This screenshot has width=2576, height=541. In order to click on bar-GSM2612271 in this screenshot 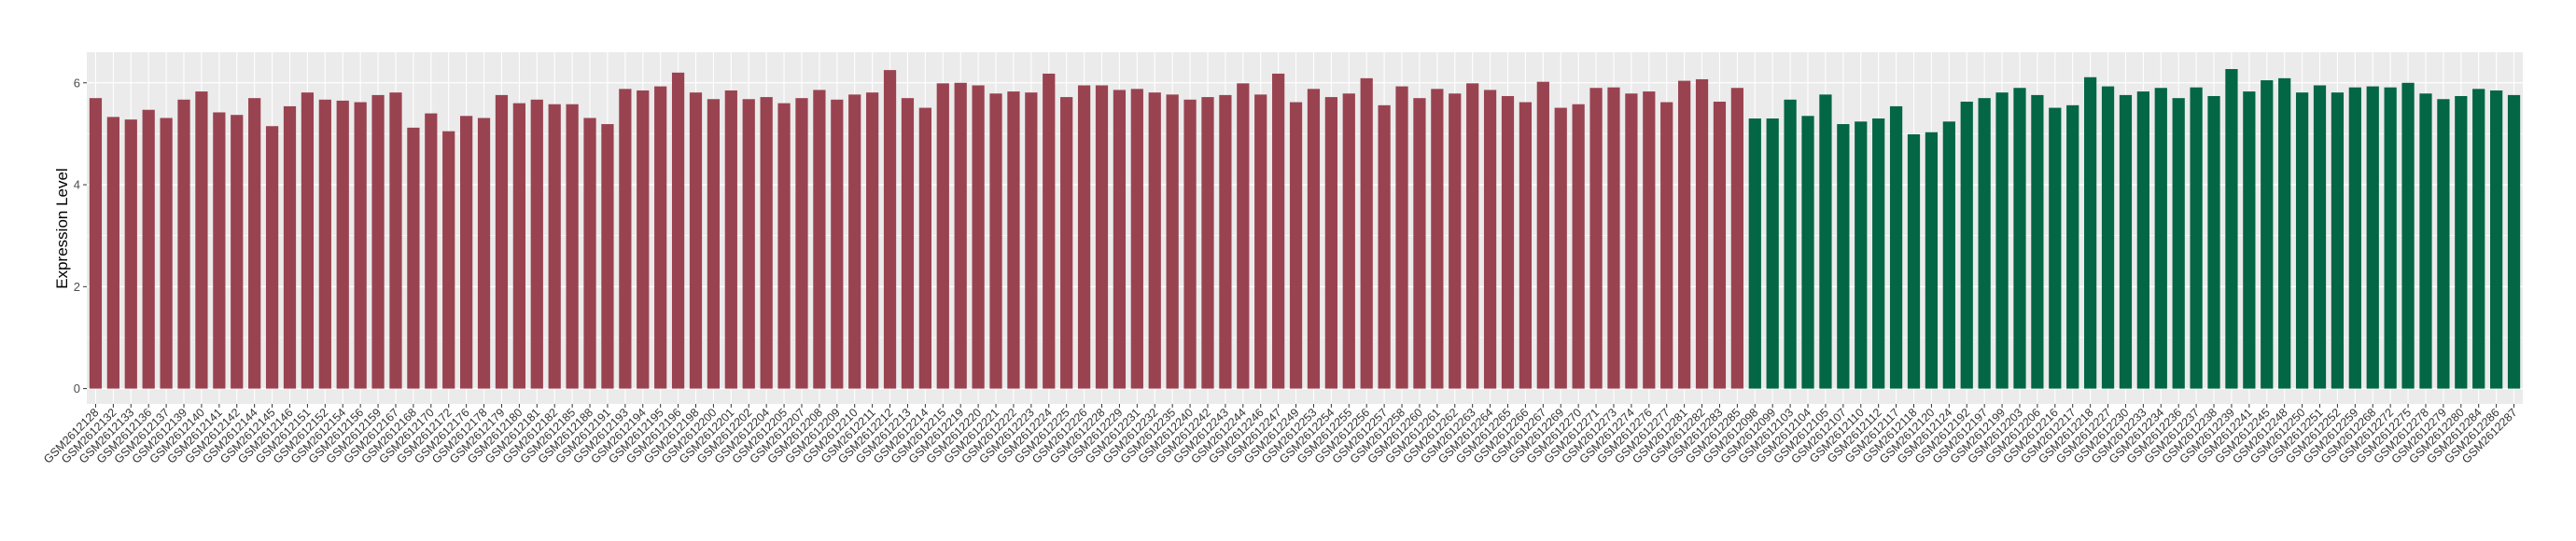, I will do `click(1596, 238)`.